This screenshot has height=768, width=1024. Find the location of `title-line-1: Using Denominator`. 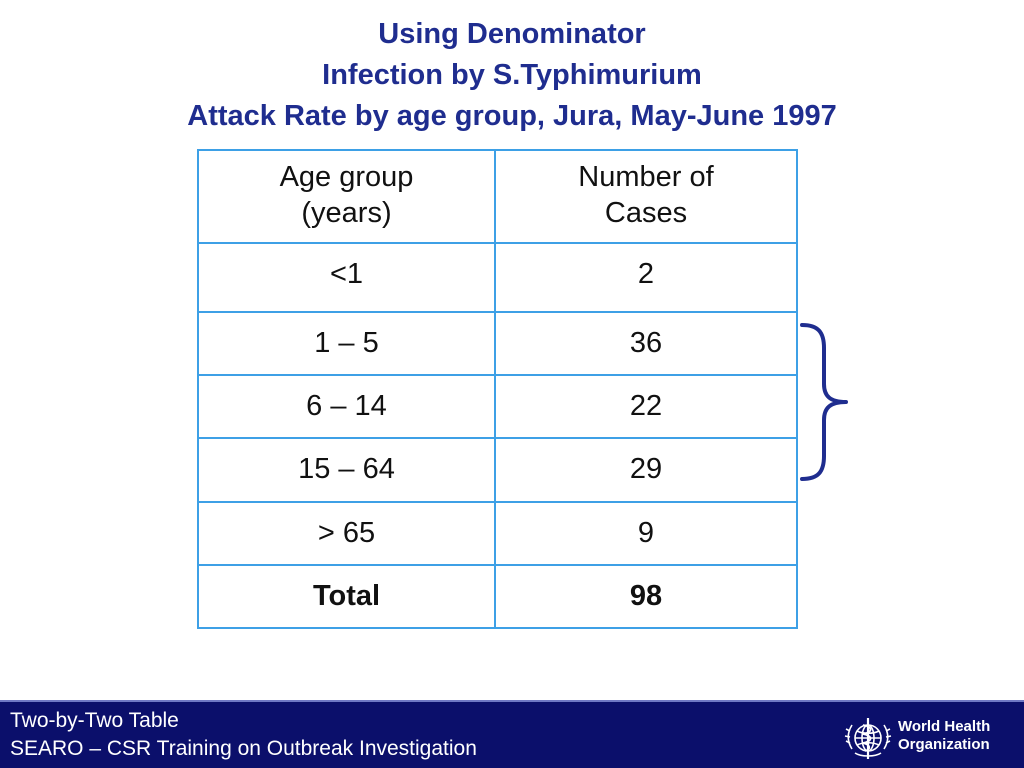

title-line-1: Using Denominator is located at coordinates (512, 34).